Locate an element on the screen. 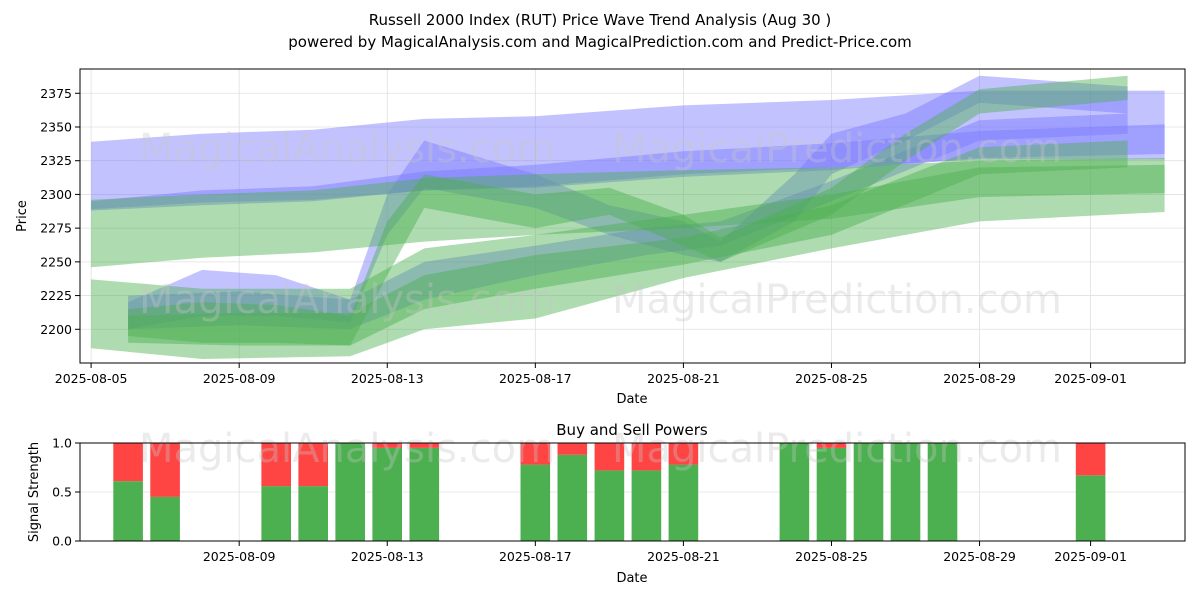 Image resolution: width=1200 pixels, height=600 pixels. signal-y-axis-label: Signal Strength is located at coordinates (34, 492).